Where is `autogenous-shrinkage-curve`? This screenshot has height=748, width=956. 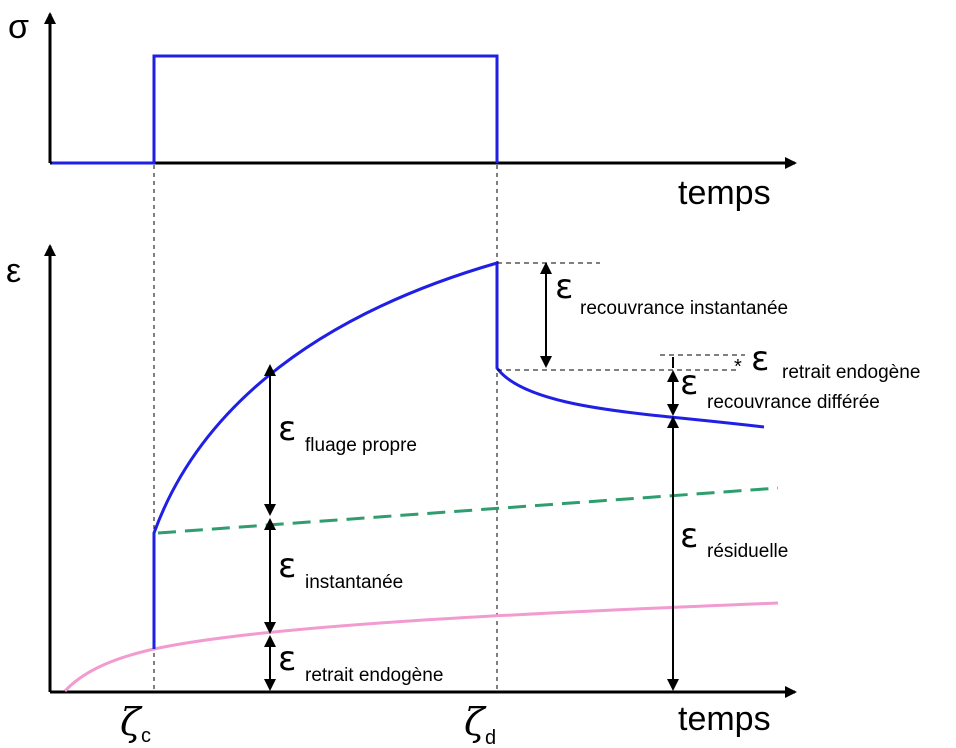
autogenous-shrinkage-curve is located at coordinates (421, 647).